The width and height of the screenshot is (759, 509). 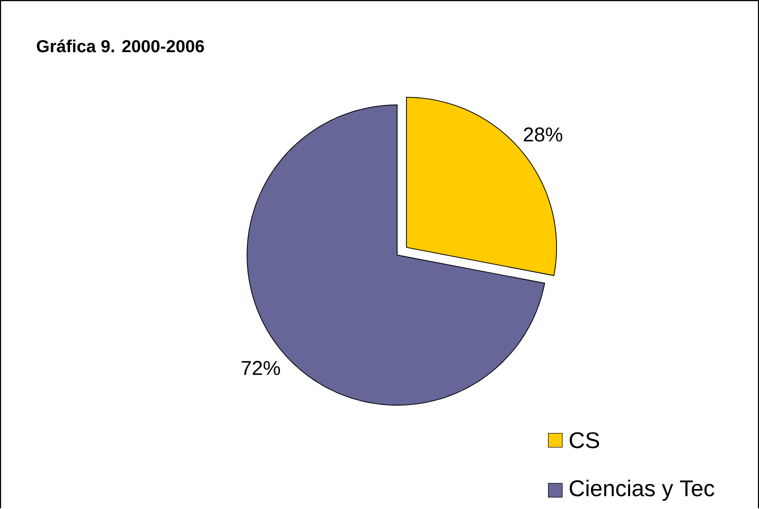 I want to click on chart-title: Gráfica 9. 2000-2006, so click(x=120, y=46).